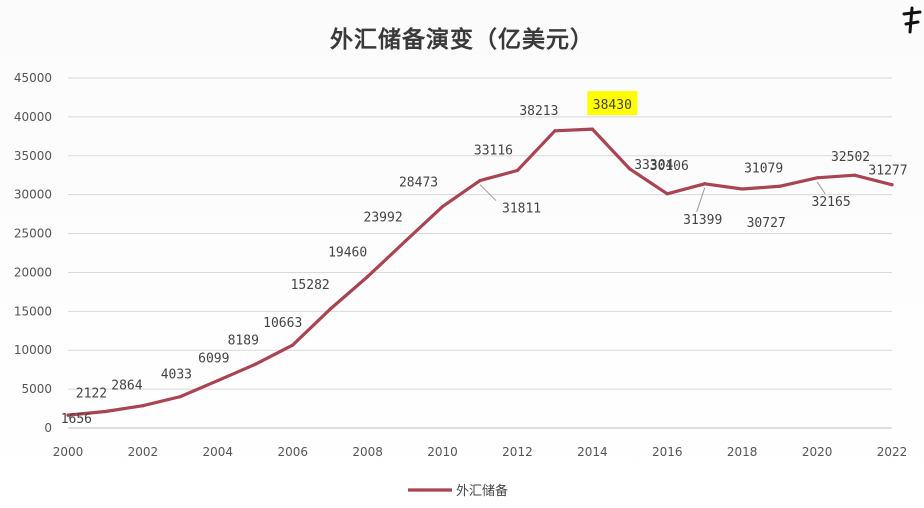 The image size is (924, 508). What do you see at coordinates (850, 157) in the screenshot?
I see `data-label: 32502` at bounding box center [850, 157].